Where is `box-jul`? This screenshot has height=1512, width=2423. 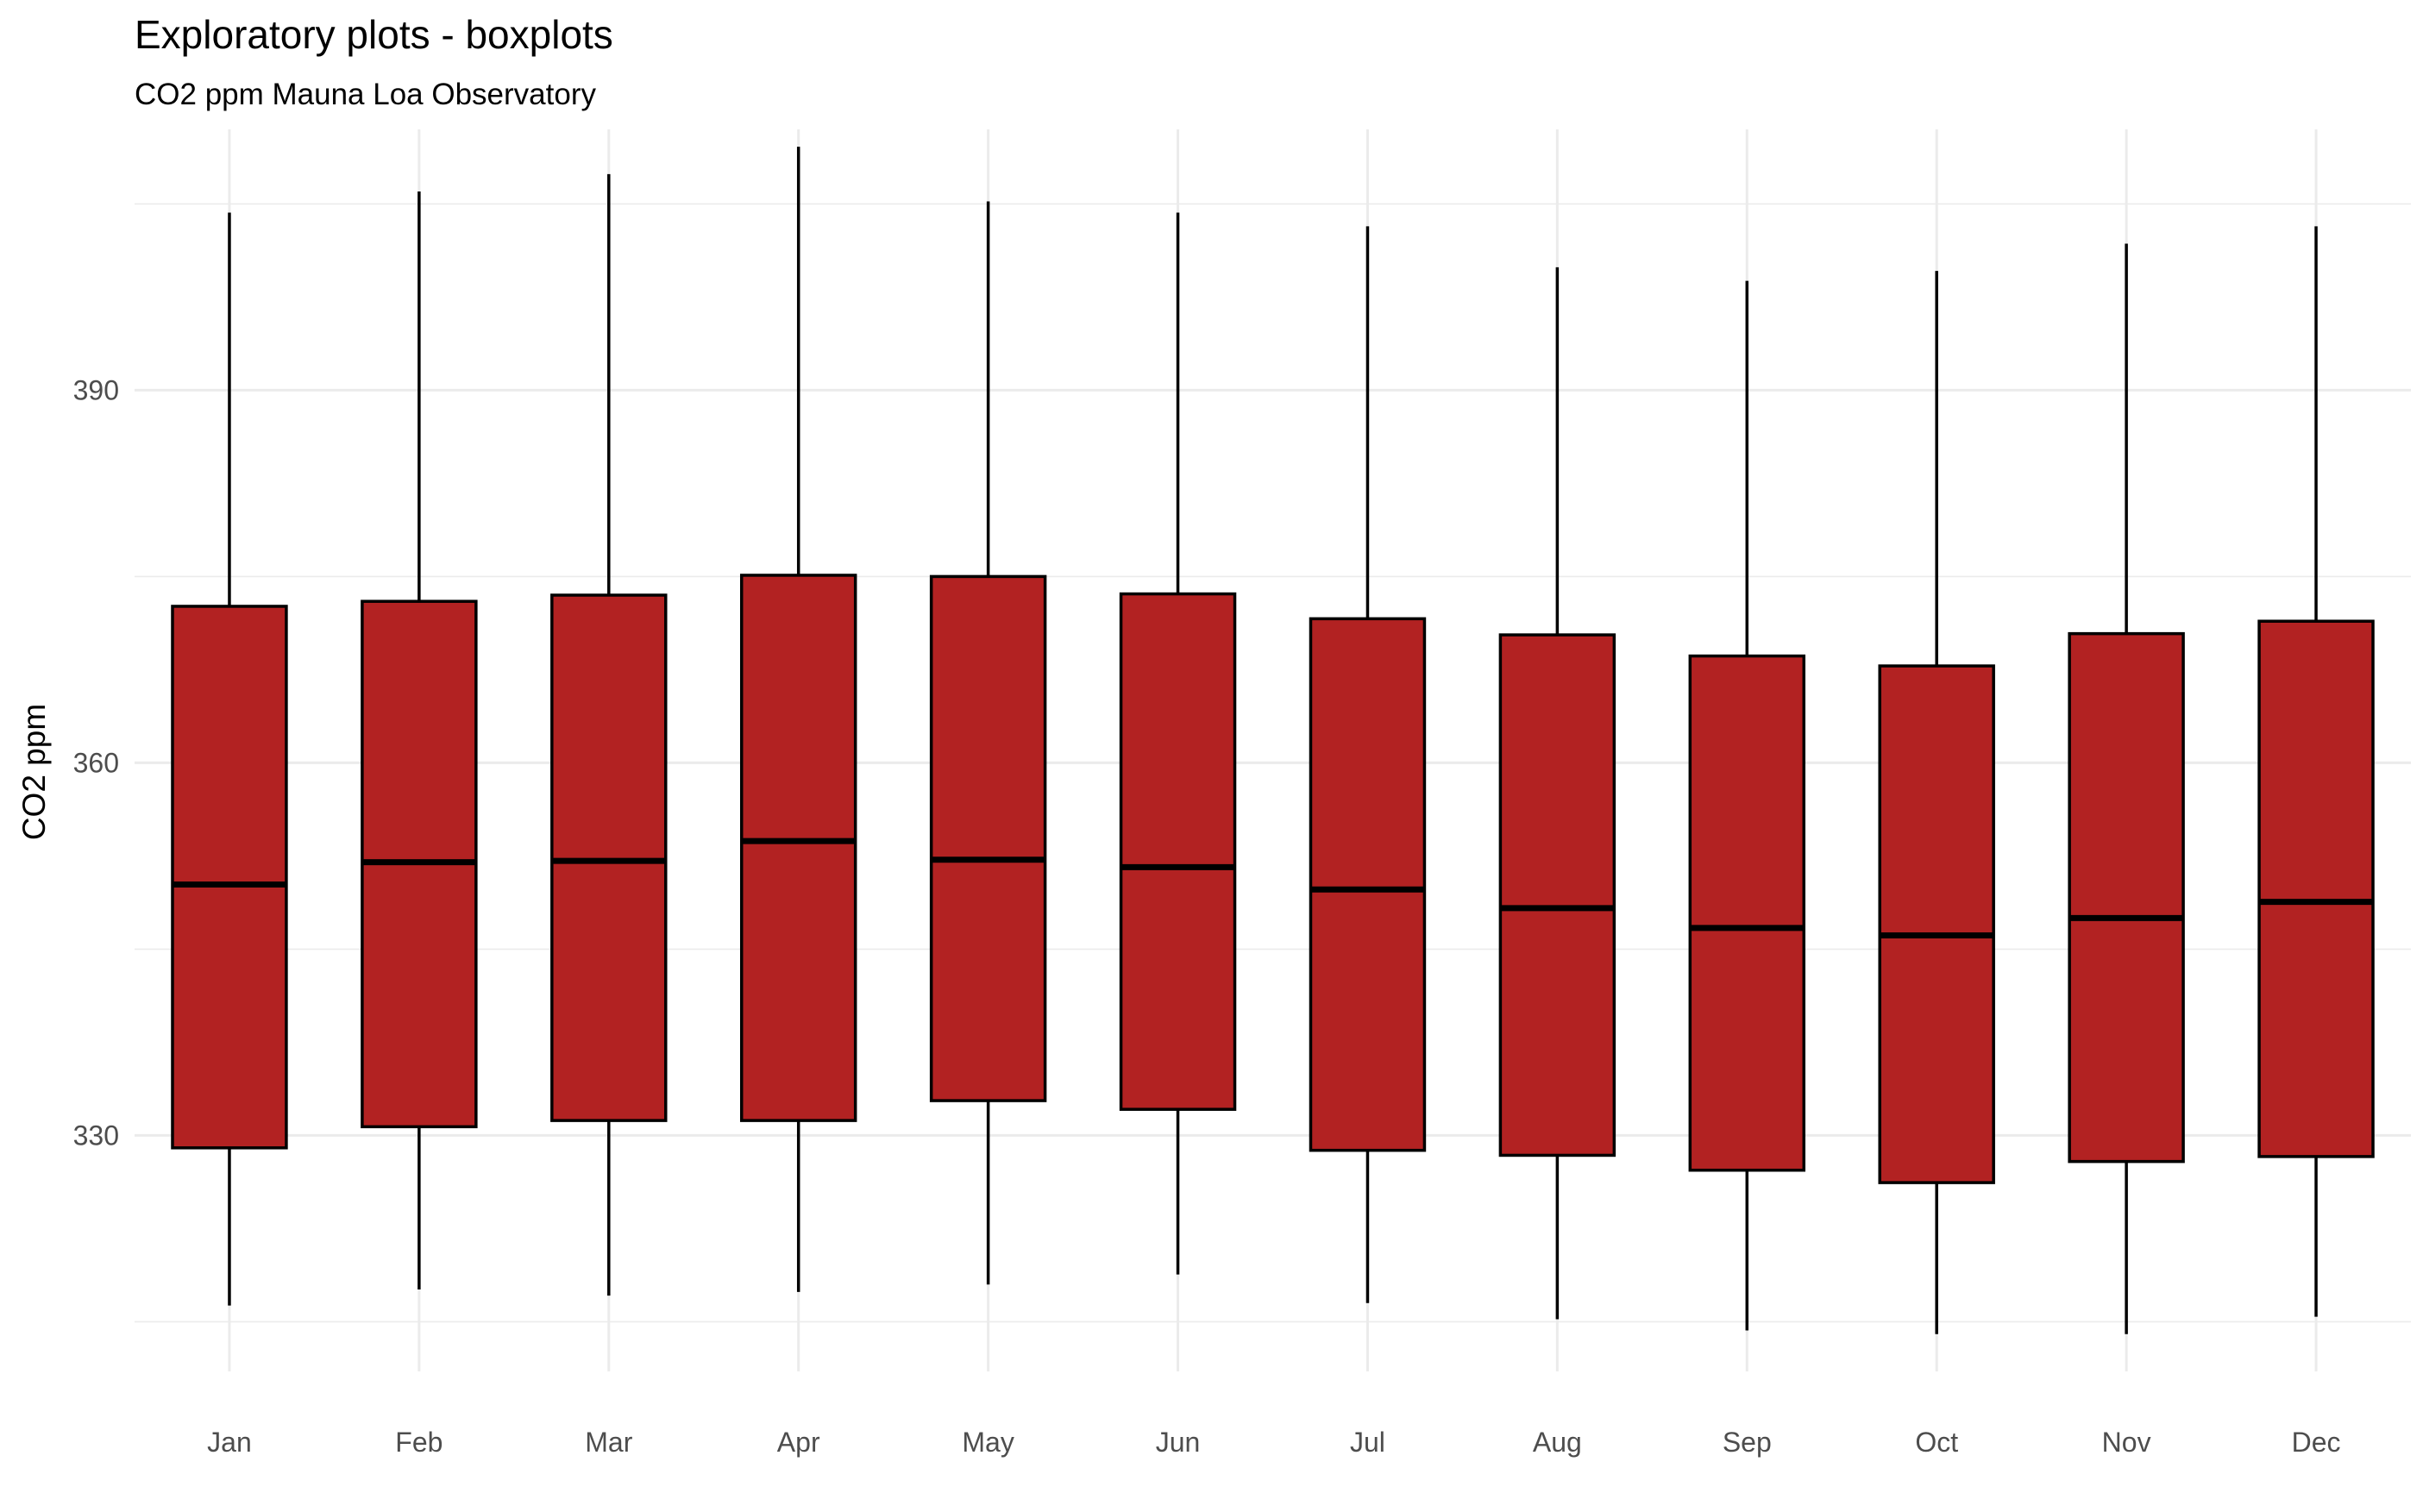 box-jul is located at coordinates (1368, 764).